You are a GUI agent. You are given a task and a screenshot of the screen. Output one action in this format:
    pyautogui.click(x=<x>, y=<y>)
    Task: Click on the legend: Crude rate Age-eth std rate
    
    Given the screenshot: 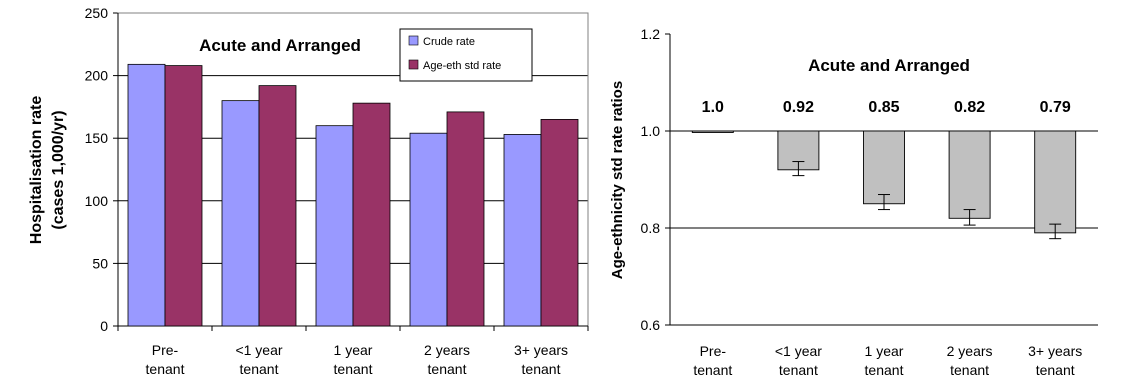 What is the action you would take?
    pyautogui.click(x=466, y=55)
    